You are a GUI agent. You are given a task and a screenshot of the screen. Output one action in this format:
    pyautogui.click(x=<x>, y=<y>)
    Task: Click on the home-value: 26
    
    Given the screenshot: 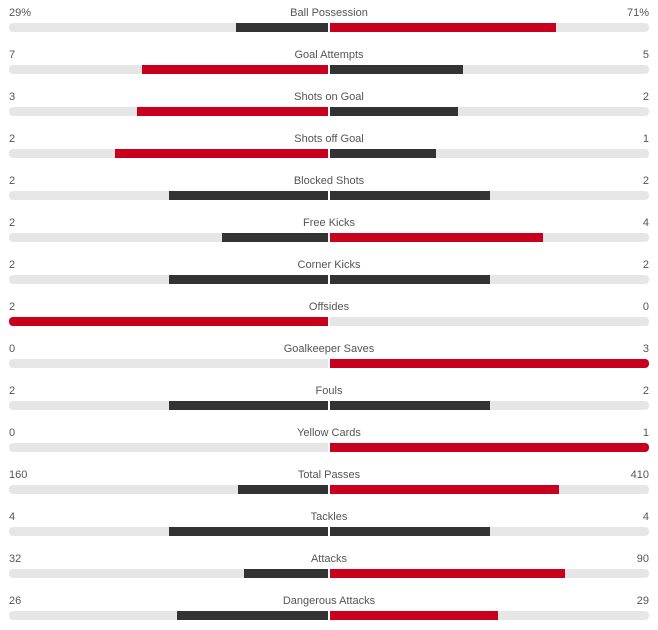 What is the action you would take?
    pyautogui.click(x=15, y=601)
    